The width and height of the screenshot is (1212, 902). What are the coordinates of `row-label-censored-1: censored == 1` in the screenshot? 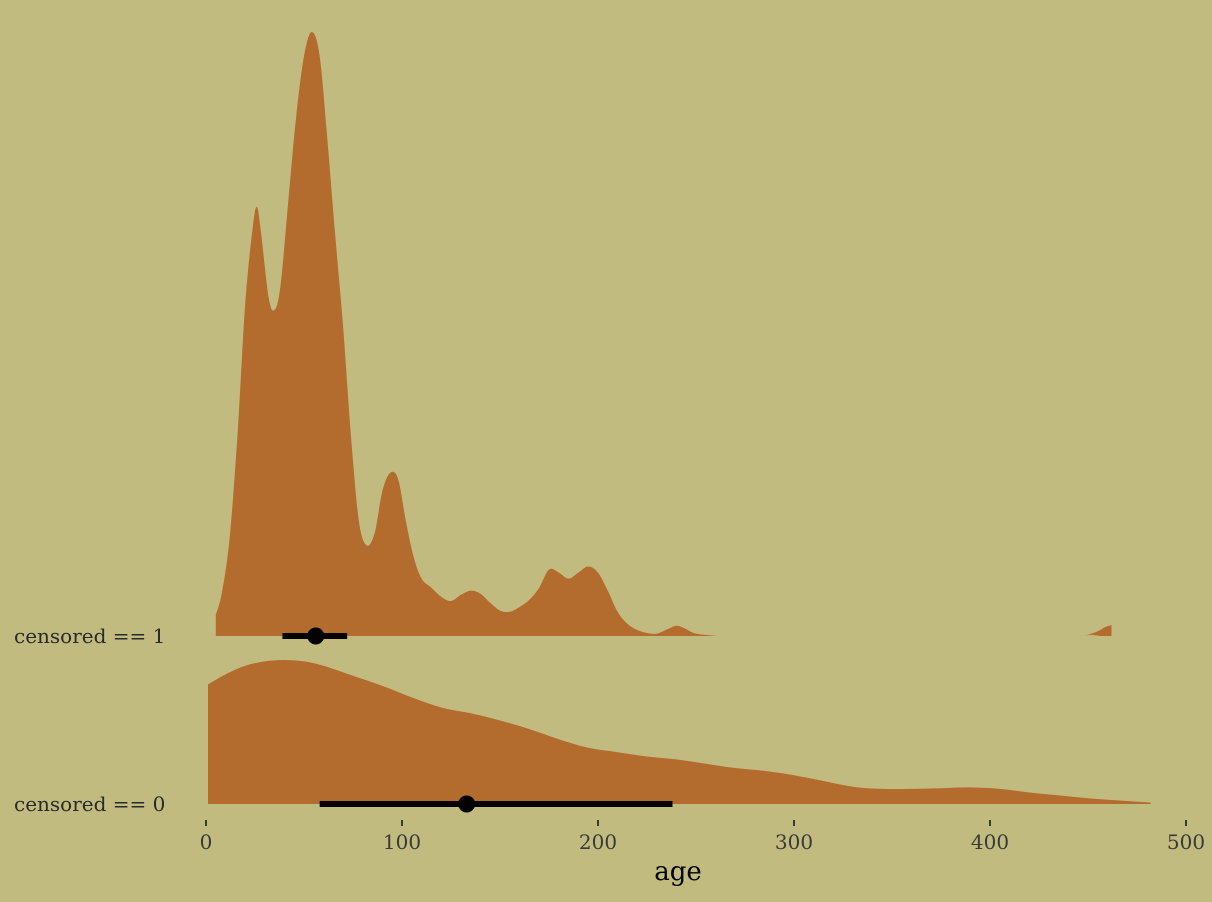 It's located at (89, 636).